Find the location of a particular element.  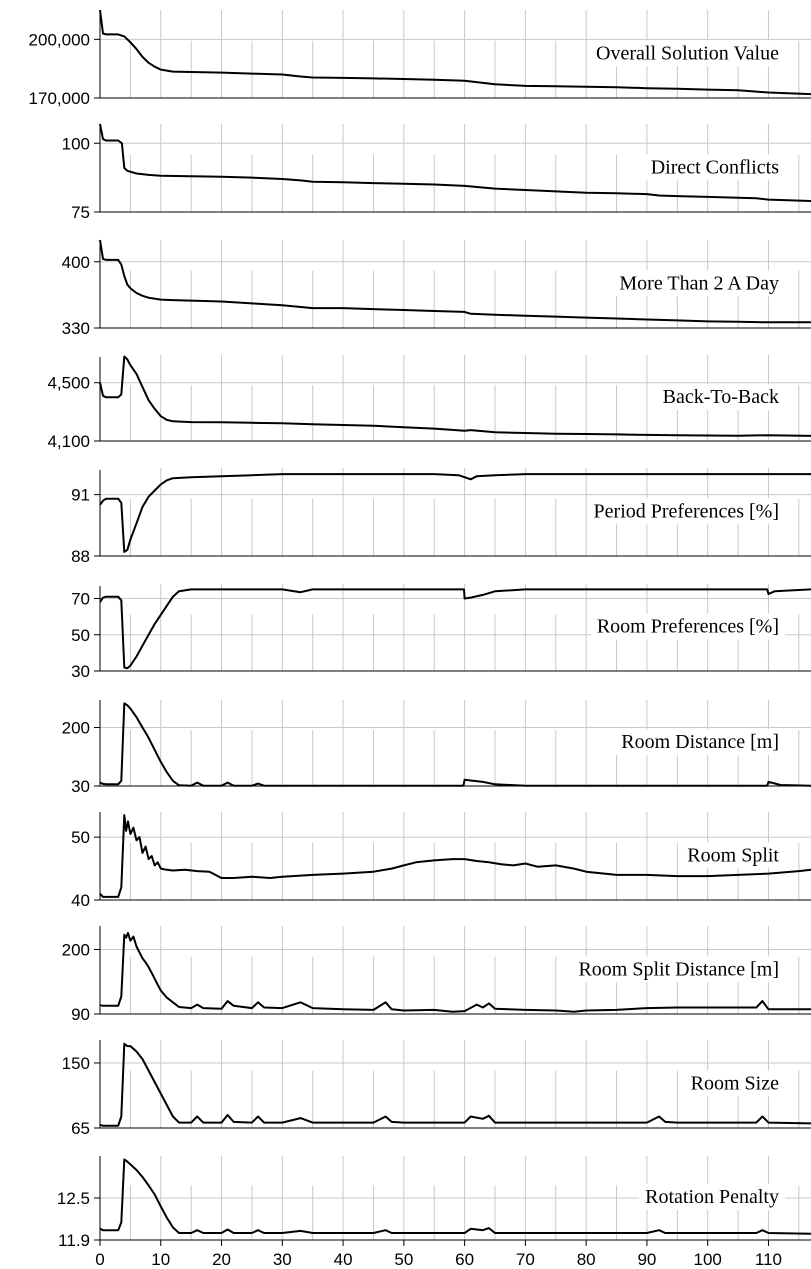

x-tick-label: 100 is located at coordinates (708, 1259).